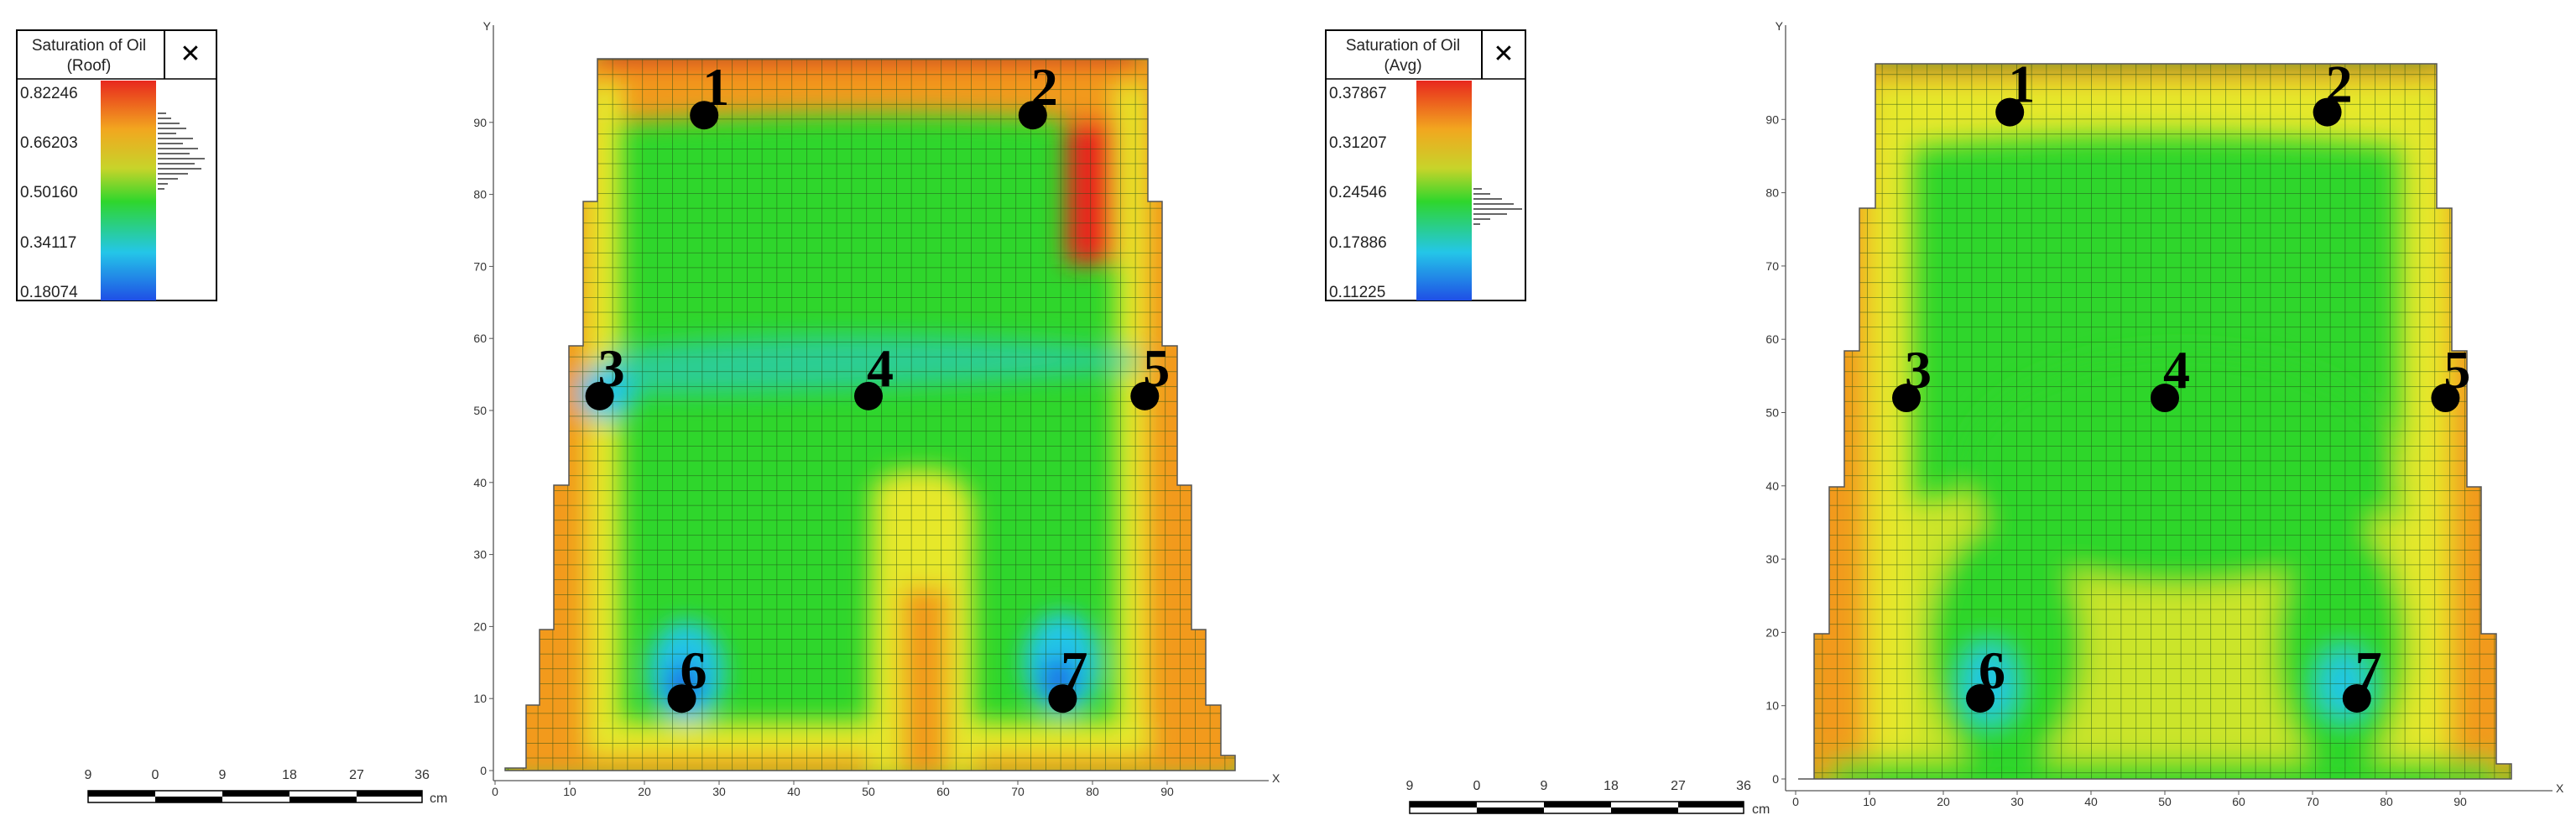  What do you see at coordinates (1357, 292) in the screenshot?
I see `legend-tick: 0.11225` at bounding box center [1357, 292].